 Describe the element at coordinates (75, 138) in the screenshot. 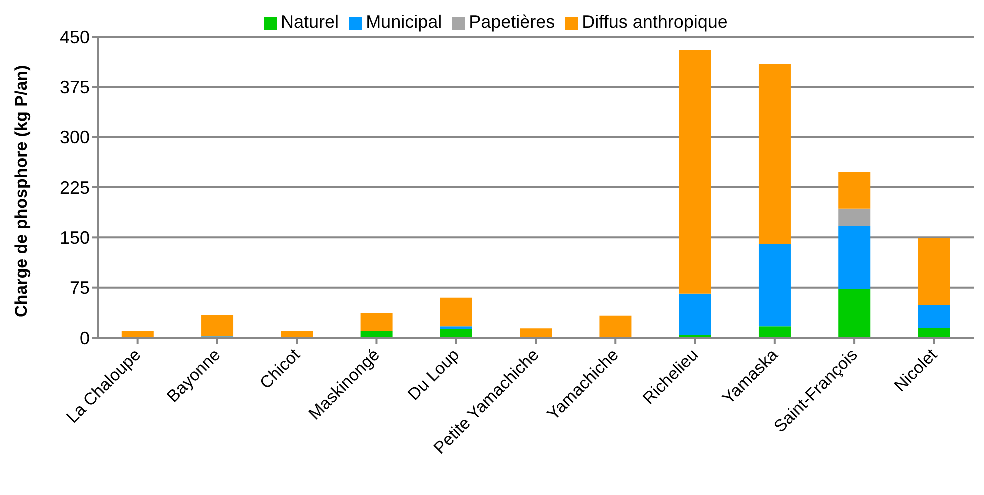

I see `y-tick-label: 300` at that location.